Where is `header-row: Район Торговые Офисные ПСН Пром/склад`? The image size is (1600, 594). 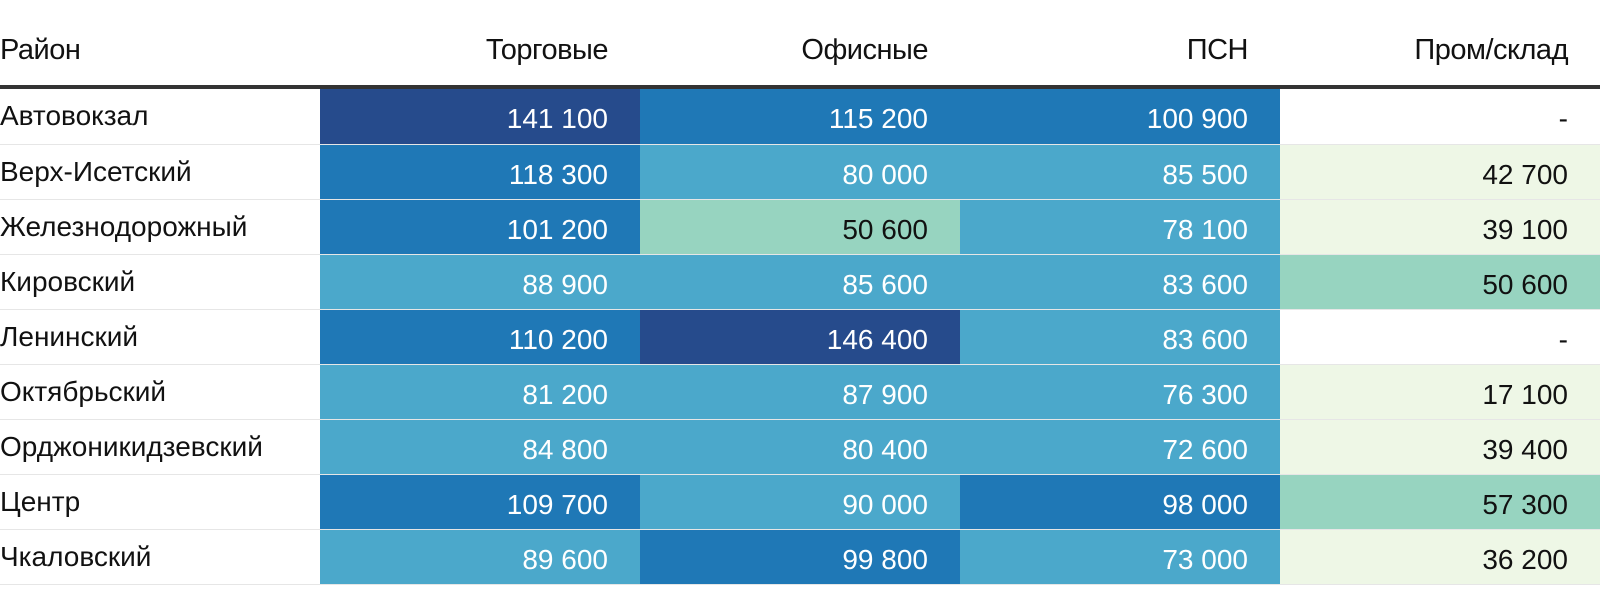 header-row: Район Торговые Офисные ПСН Пром/склад is located at coordinates (800, 44).